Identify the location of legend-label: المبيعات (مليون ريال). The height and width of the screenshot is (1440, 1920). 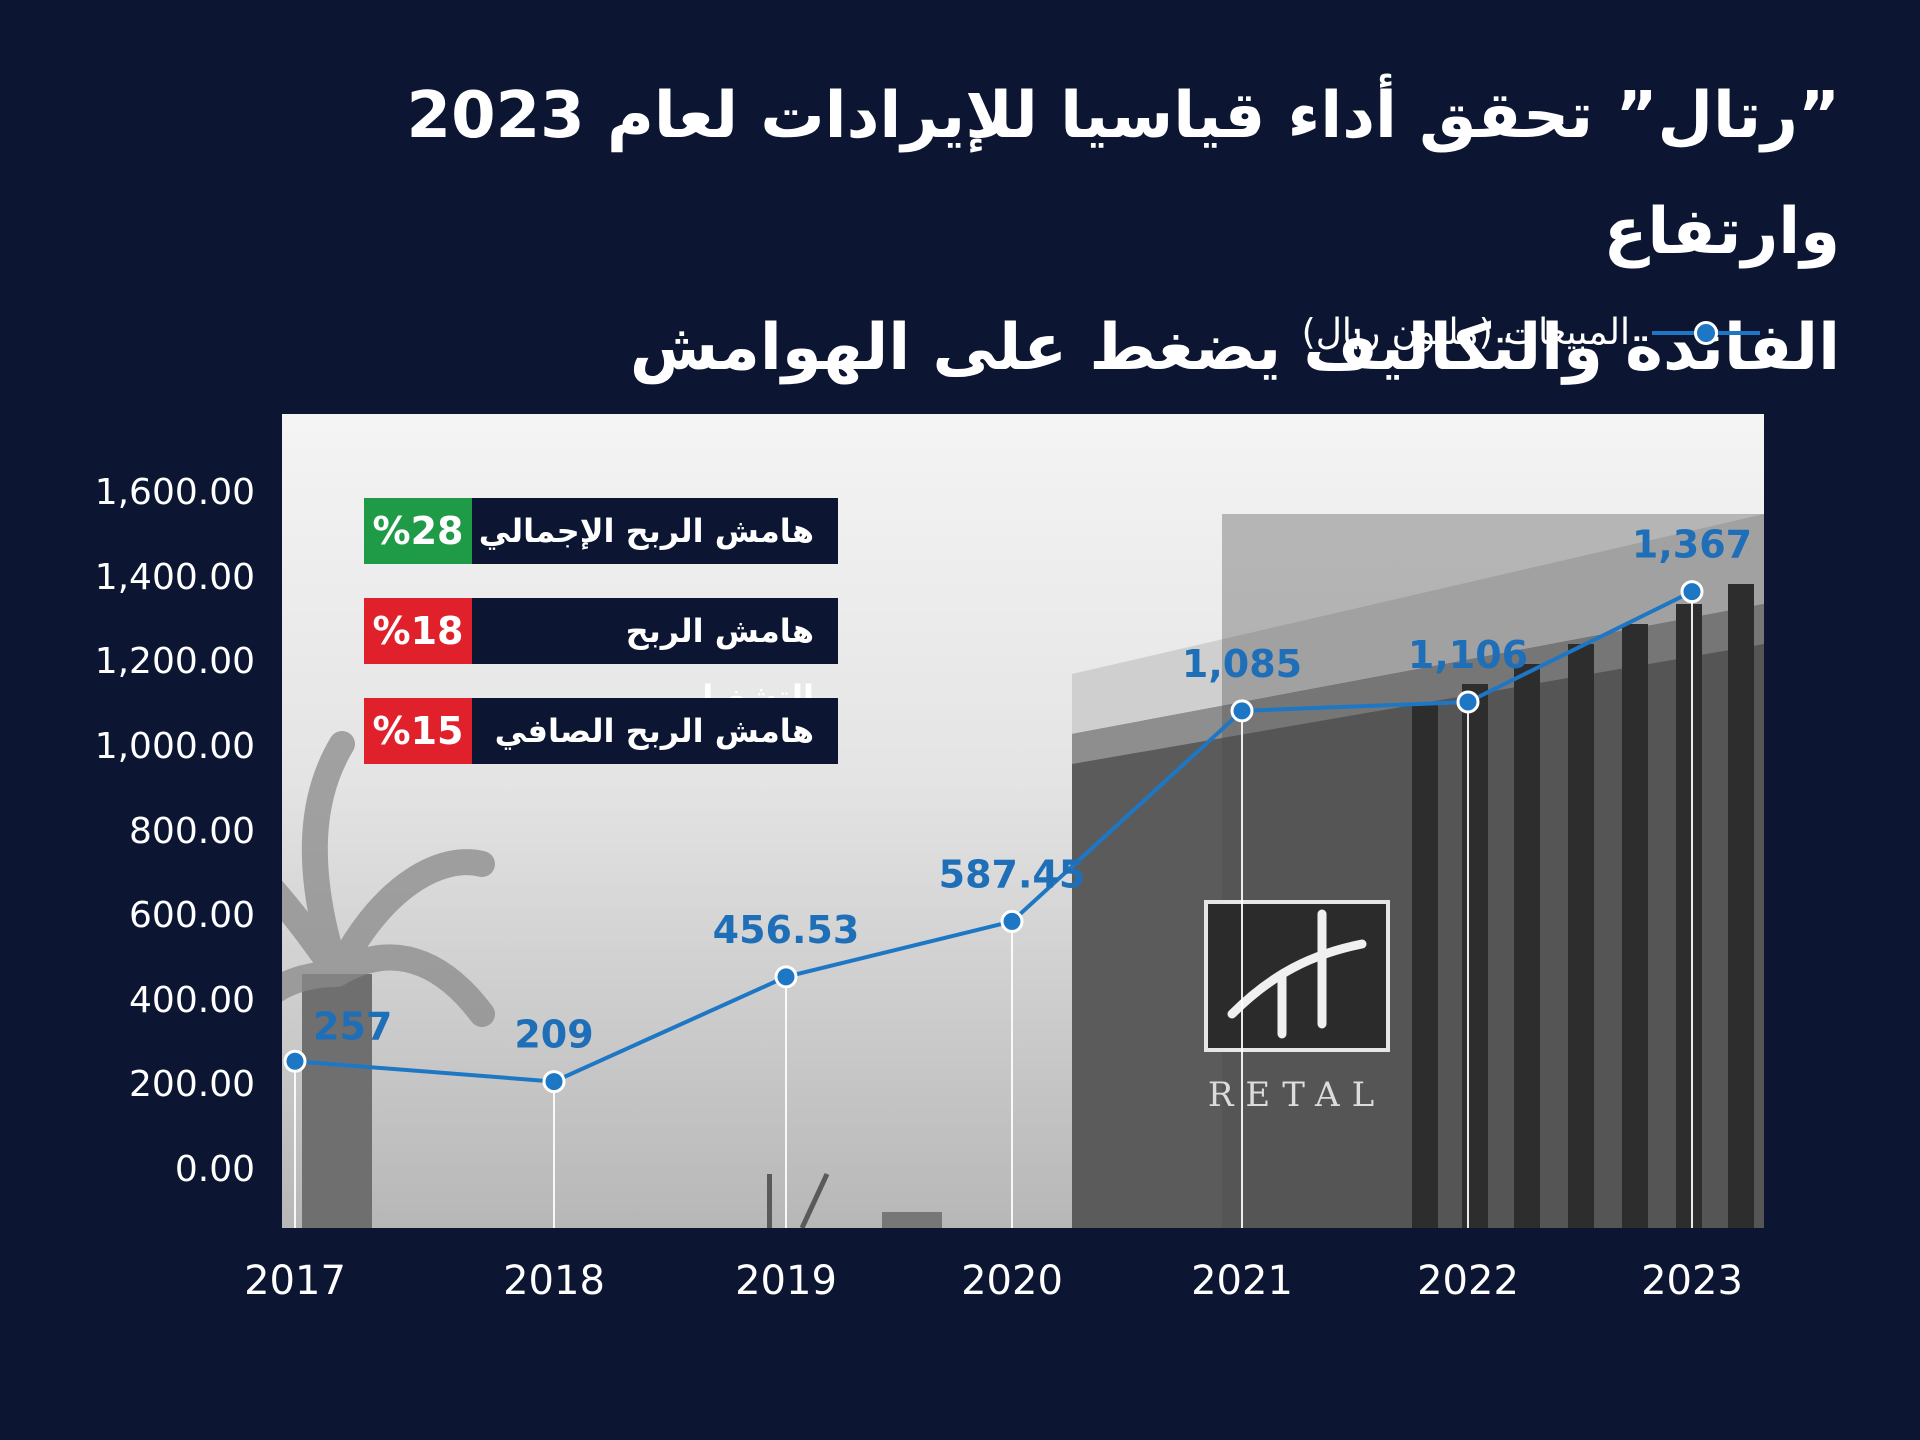
(1465, 332).